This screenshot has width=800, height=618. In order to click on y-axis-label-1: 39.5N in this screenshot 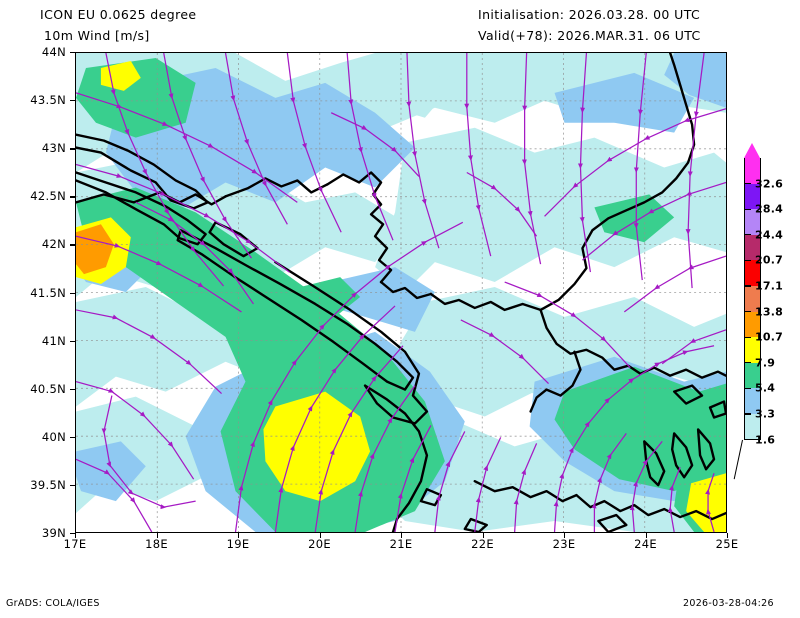, I will do `click(48, 484)`.